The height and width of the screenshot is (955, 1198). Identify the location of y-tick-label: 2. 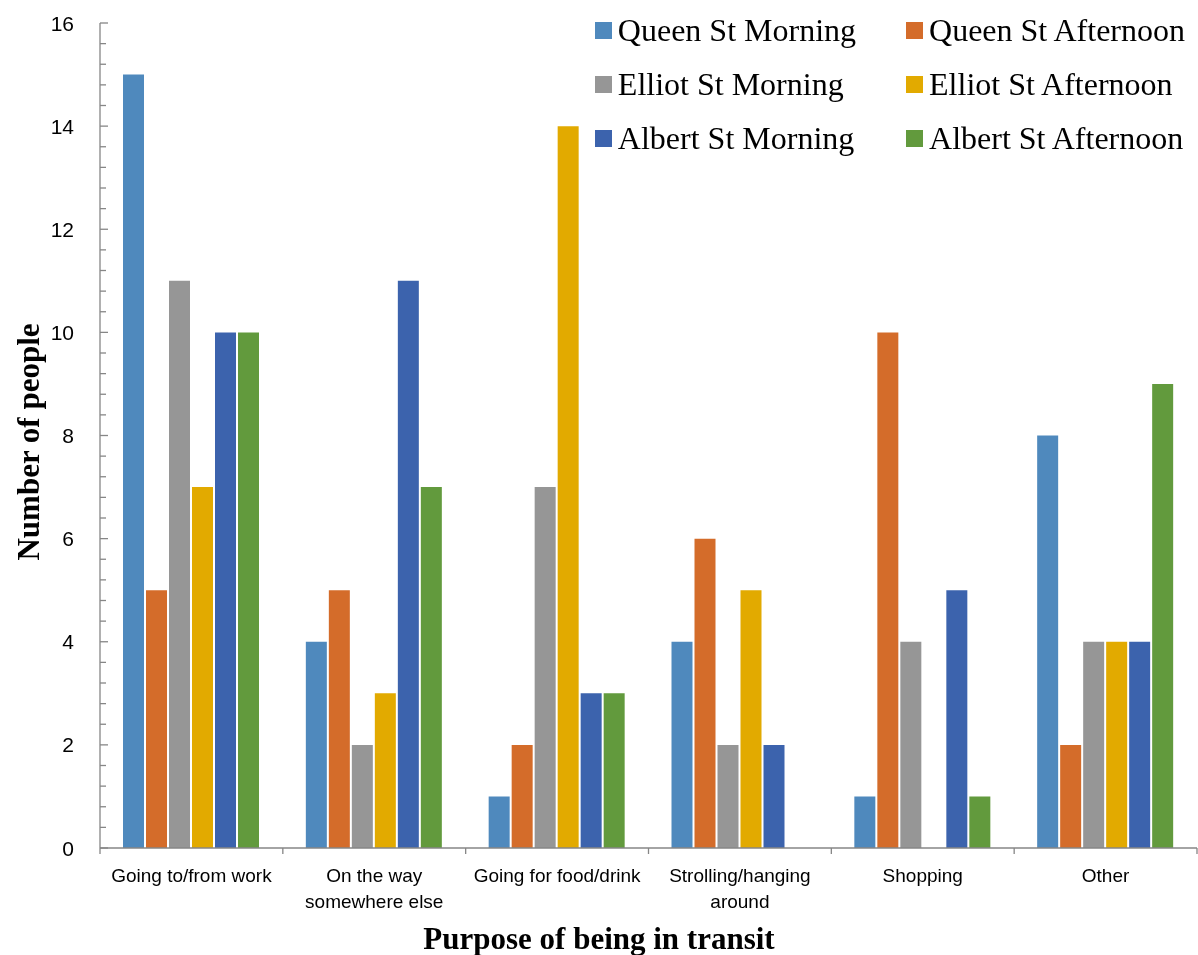
(68, 745).